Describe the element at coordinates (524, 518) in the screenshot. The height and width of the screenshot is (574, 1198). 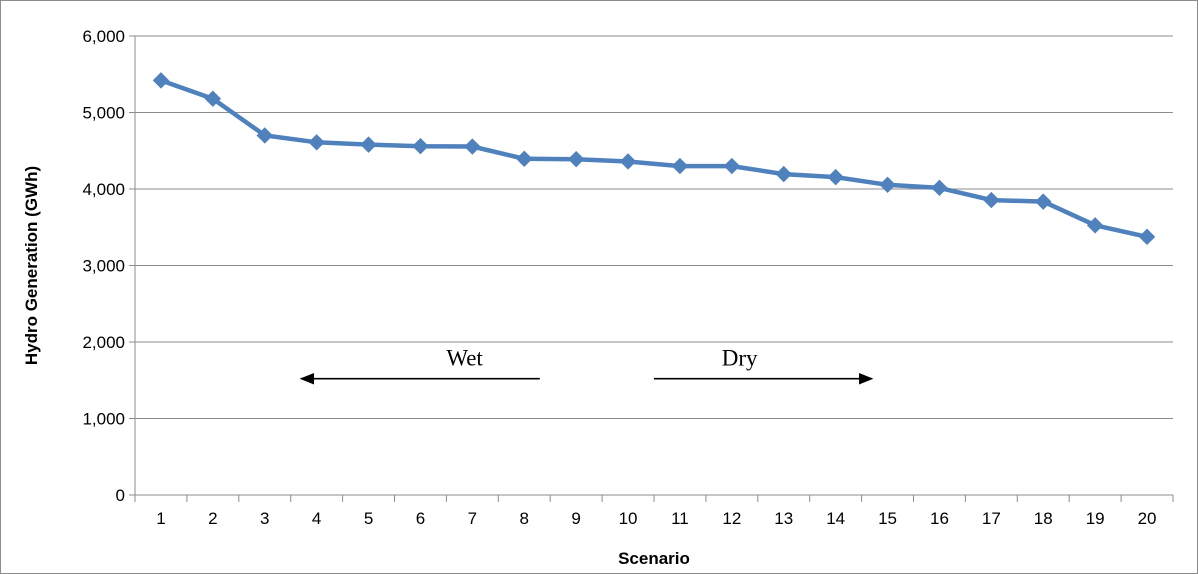
I see `x-tick-label: 8` at that location.